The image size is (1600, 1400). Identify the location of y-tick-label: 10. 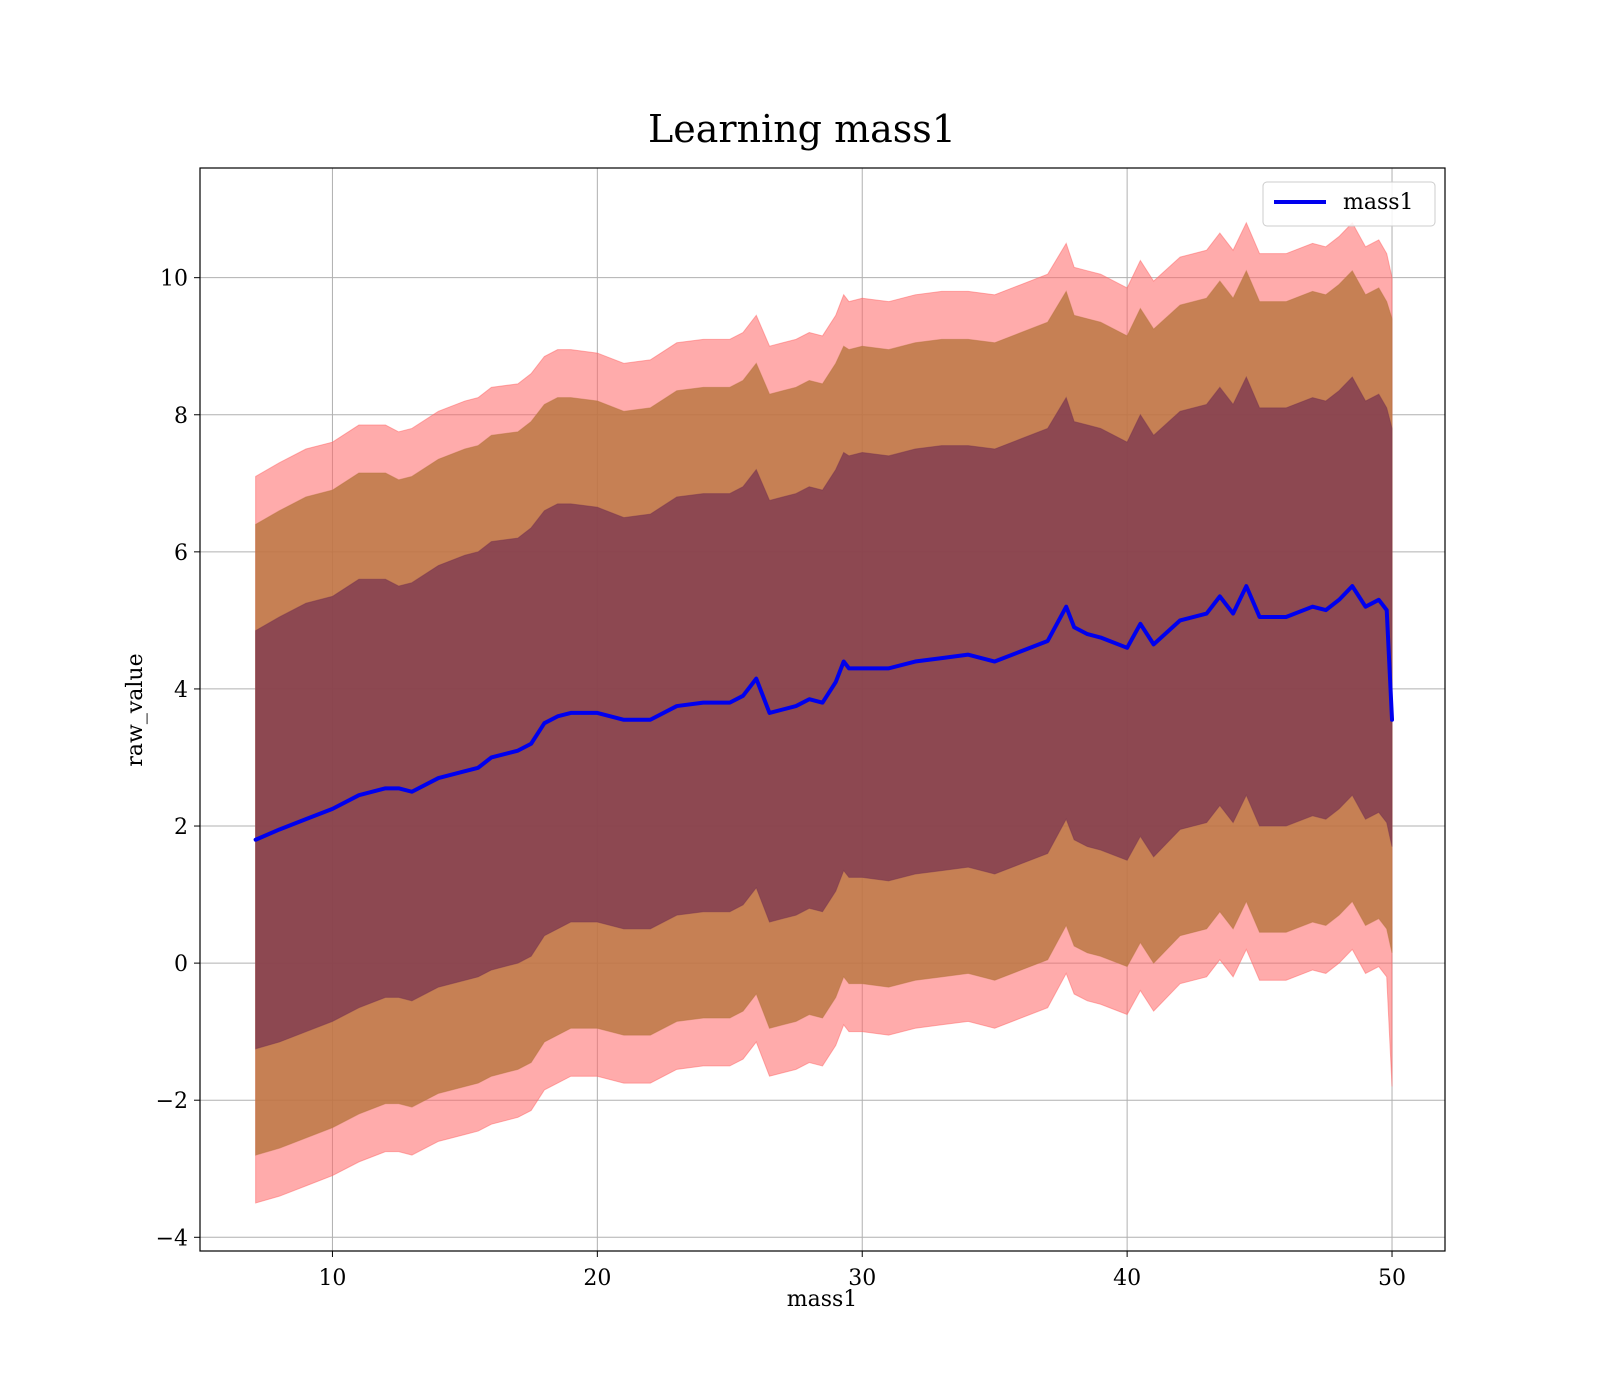
(174, 279).